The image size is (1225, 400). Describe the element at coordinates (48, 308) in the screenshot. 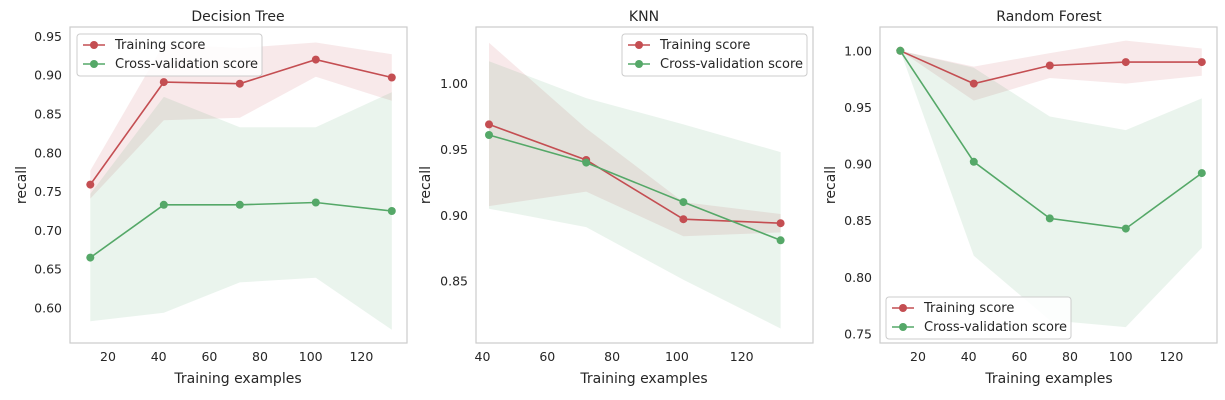

I see `y-tick-label: 0.60` at that location.